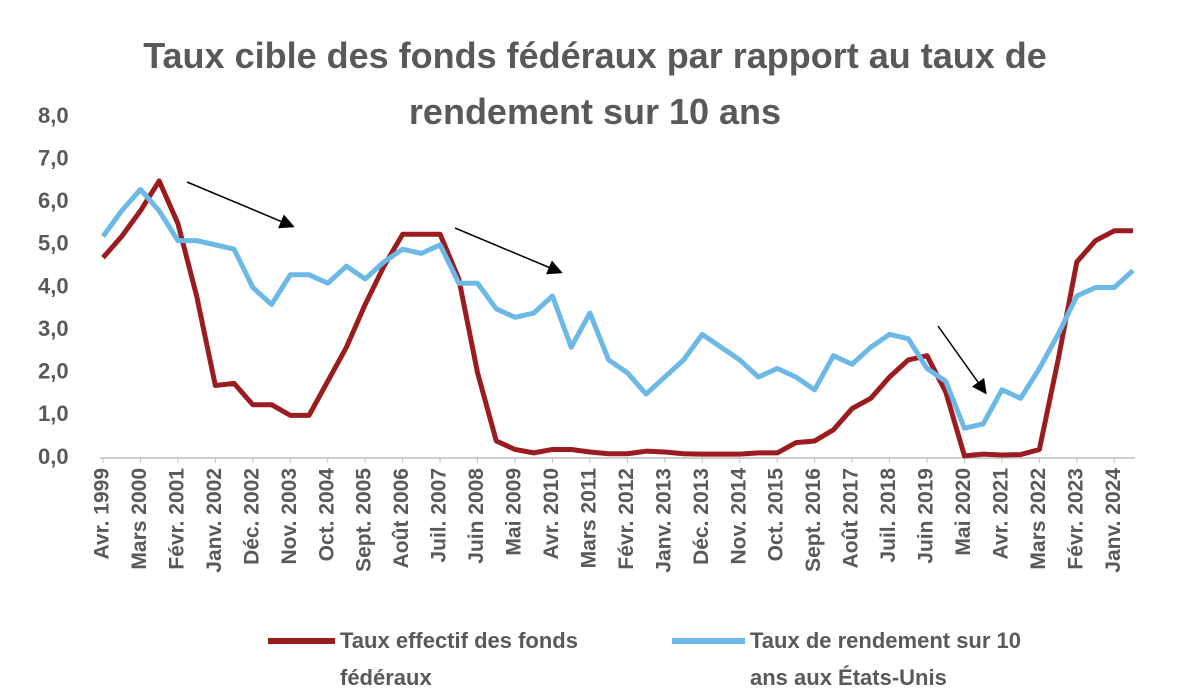 The width and height of the screenshot is (1189, 696). I want to click on x-tick-label: Janv. 2002, so click(214, 520).